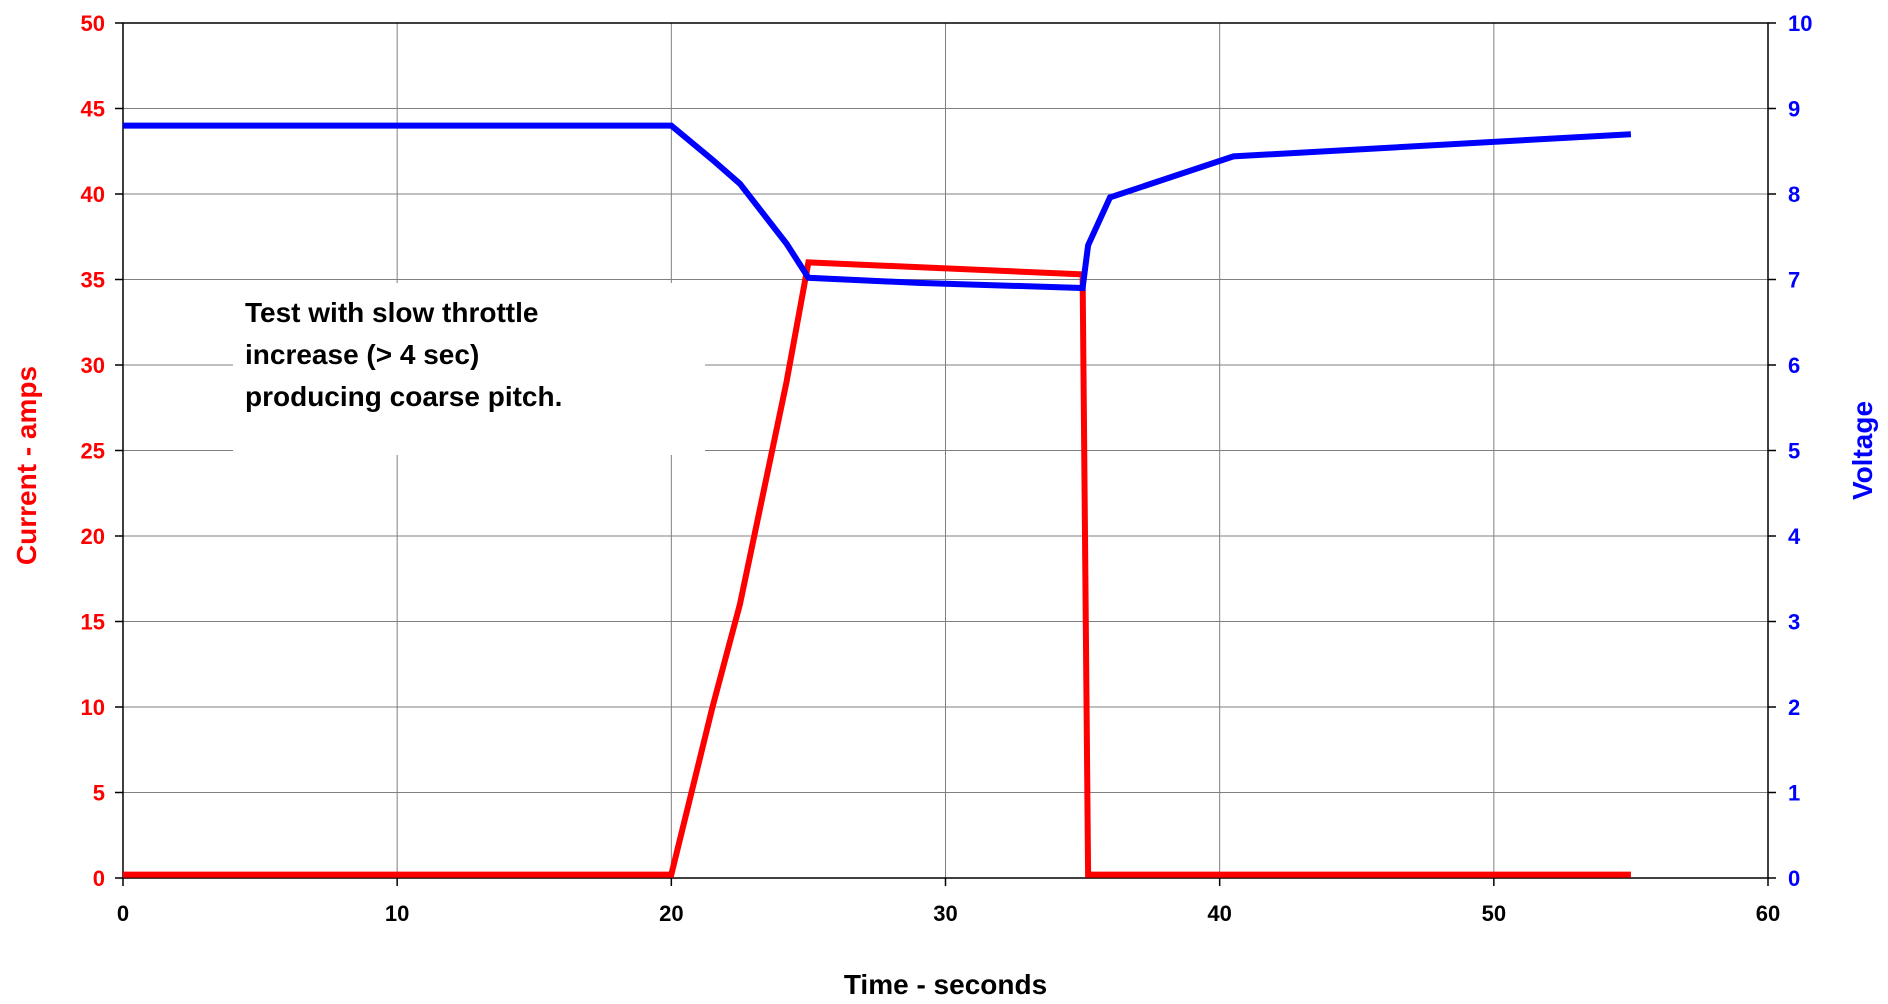 Image resolution: width=1888 pixels, height=1004 pixels. What do you see at coordinates (1794, 793) in the screenshot?
I see `right-y-tick-label: 1` at bounding box center [1794, 793].